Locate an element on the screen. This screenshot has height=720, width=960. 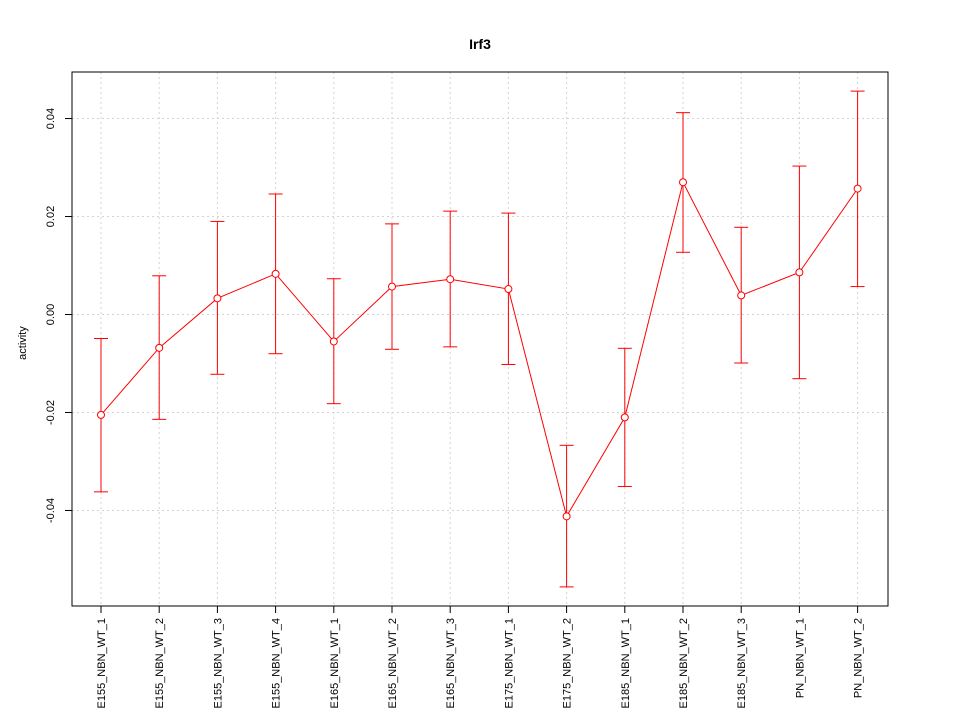
x-tick-label: E175_NBN_WT_1 is located at coordinates (509, 663).